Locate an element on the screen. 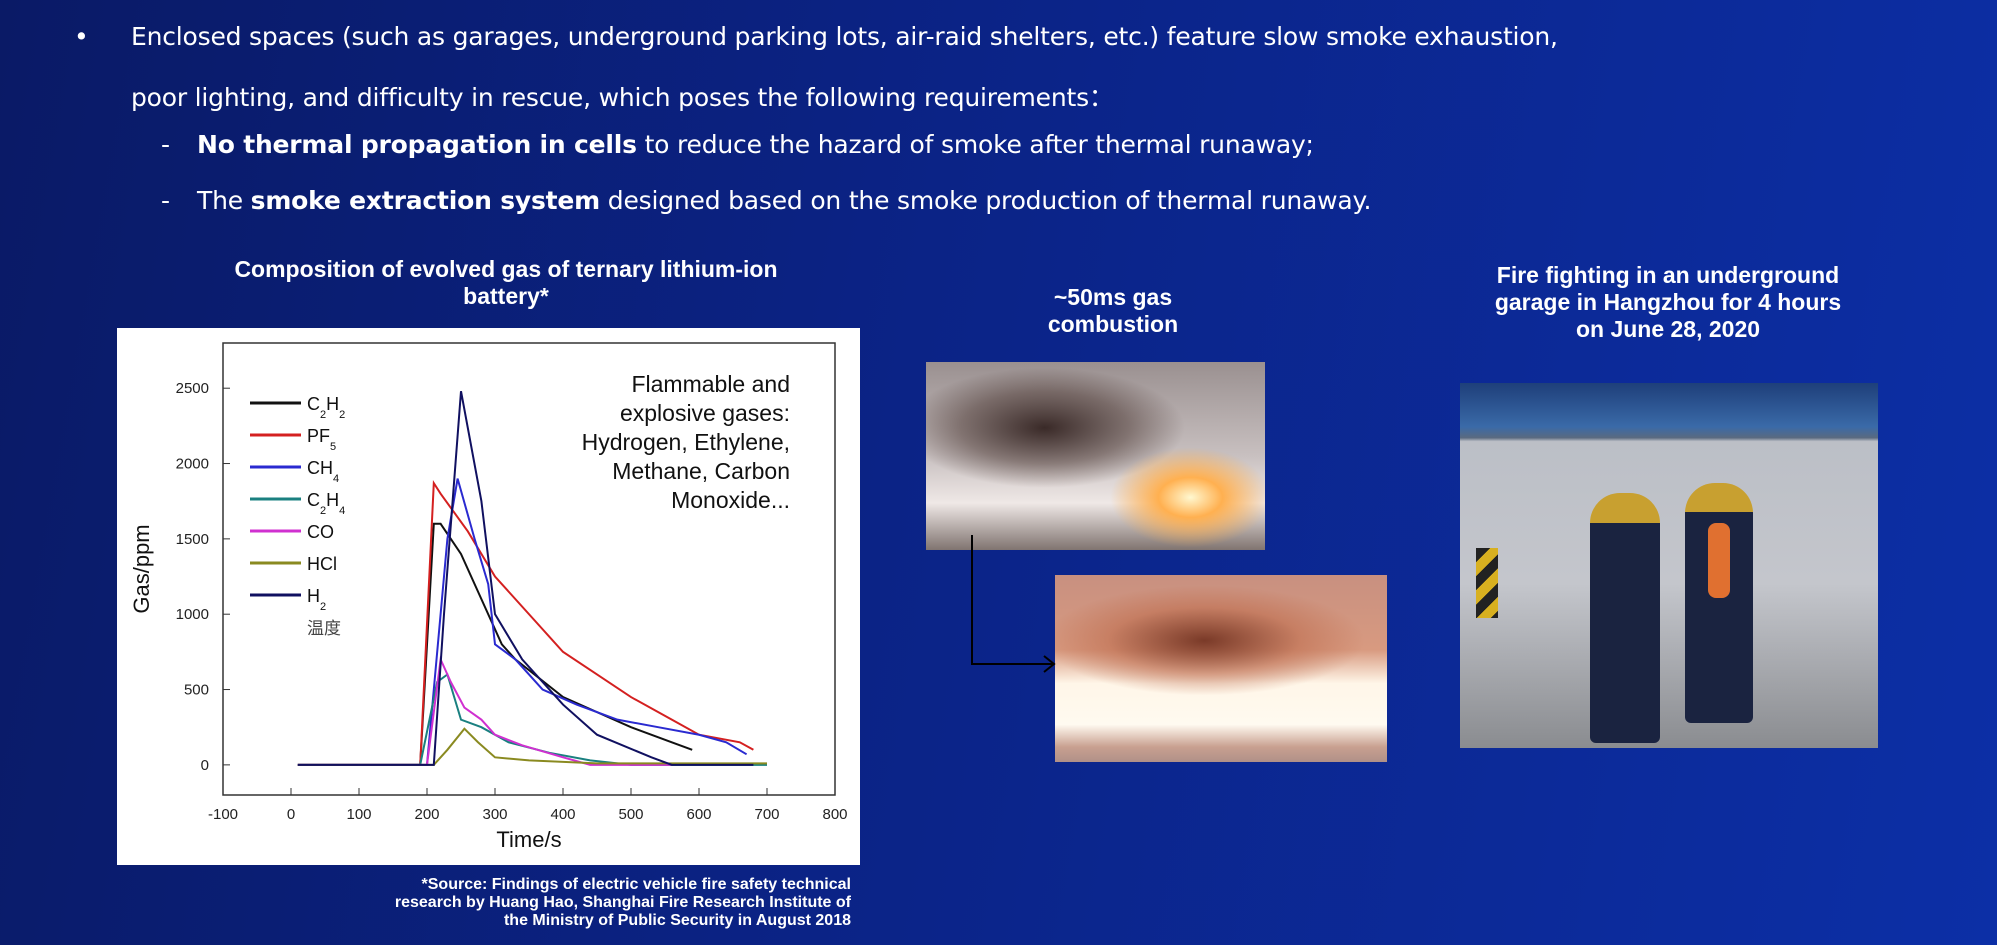 Image resolution: width=1997 pixels, height=945 pixels. x-tick-label: 0 is located at coordinates (291, 814).